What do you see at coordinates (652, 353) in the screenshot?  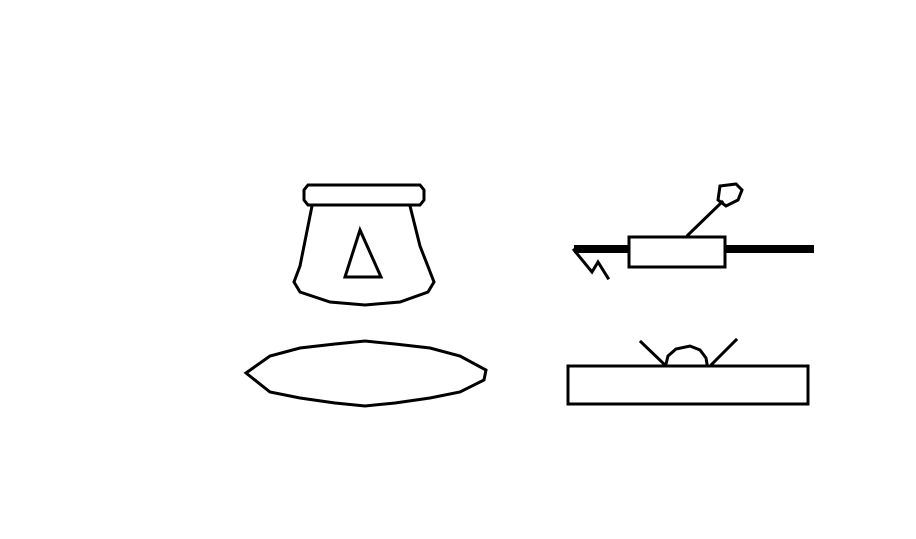 I see `slab-mark-left` at bounding box center [652, 353].